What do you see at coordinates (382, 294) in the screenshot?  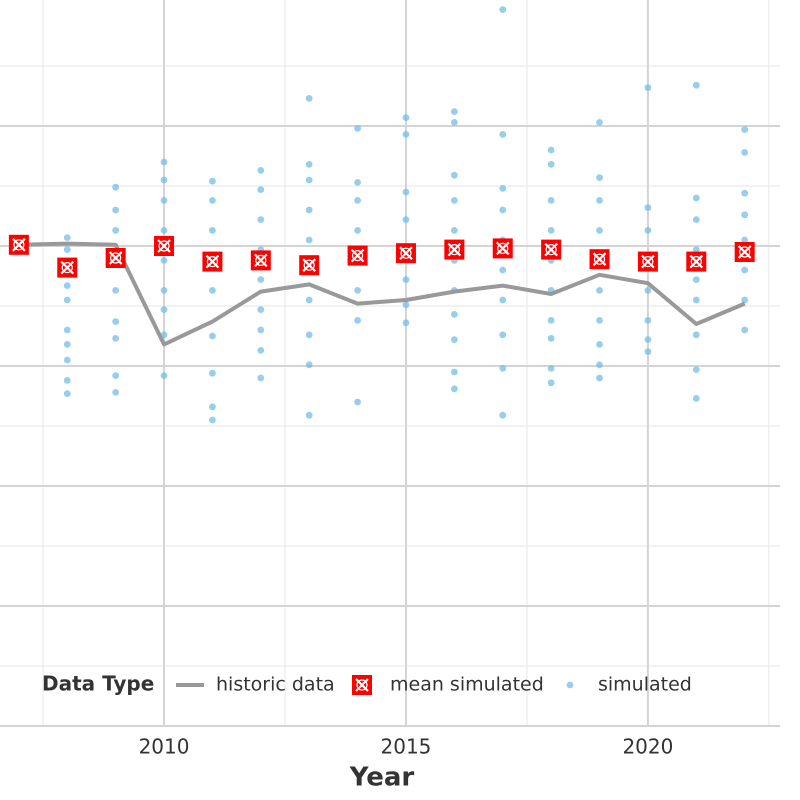 I see `historic-line` at bounding box center [382, 294].